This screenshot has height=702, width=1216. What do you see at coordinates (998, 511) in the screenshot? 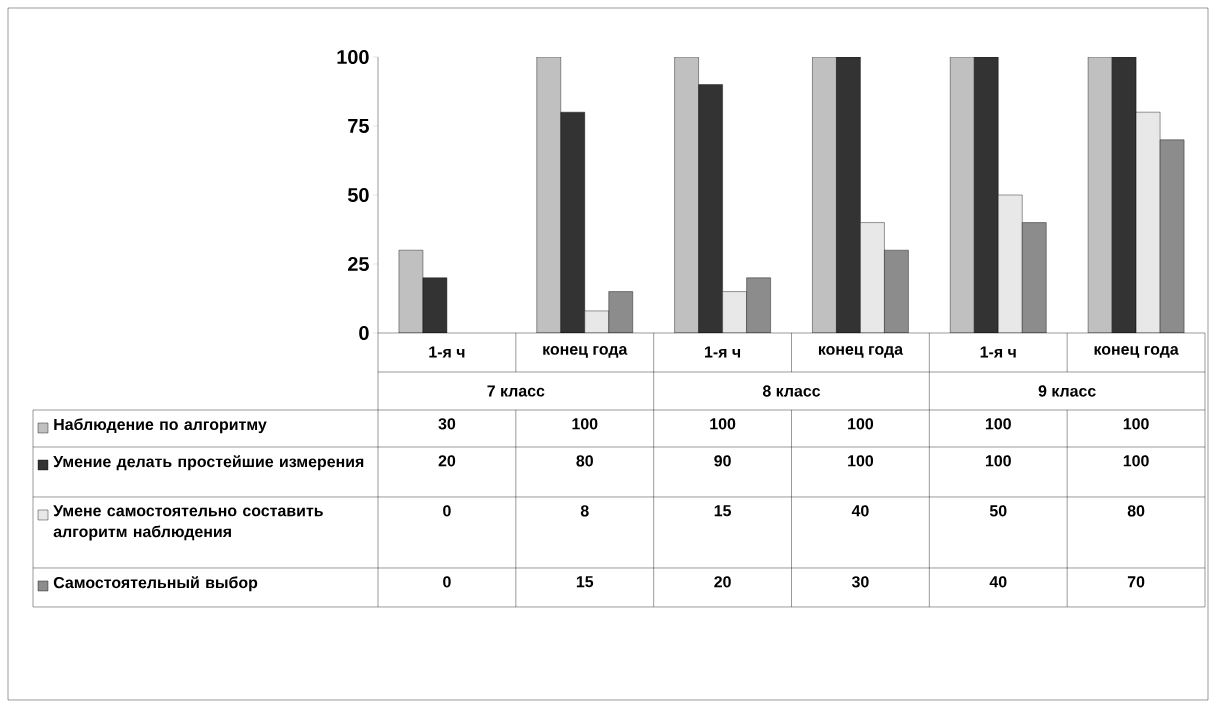
I see `data-label: 50` at bounding box center [998, 511].